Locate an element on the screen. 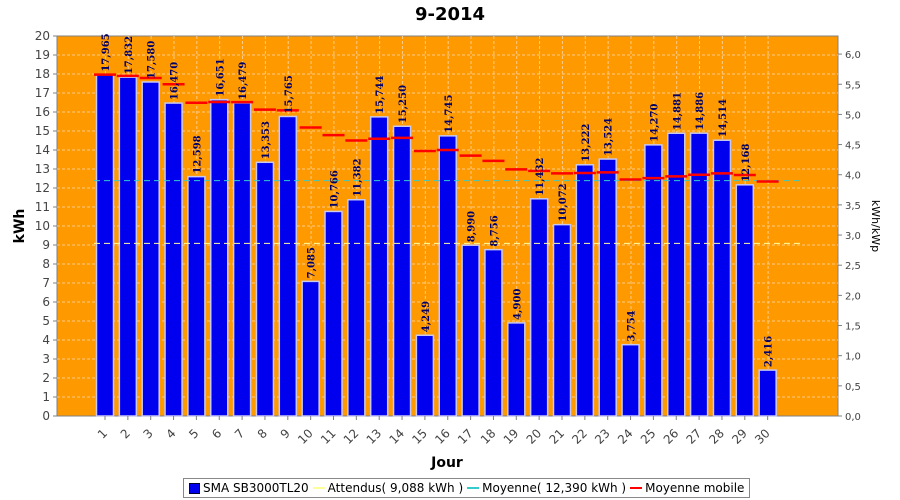 The height and width of the screenshot is (500, 900). y-tick-label: 3 is located at coordinates (46, 359).